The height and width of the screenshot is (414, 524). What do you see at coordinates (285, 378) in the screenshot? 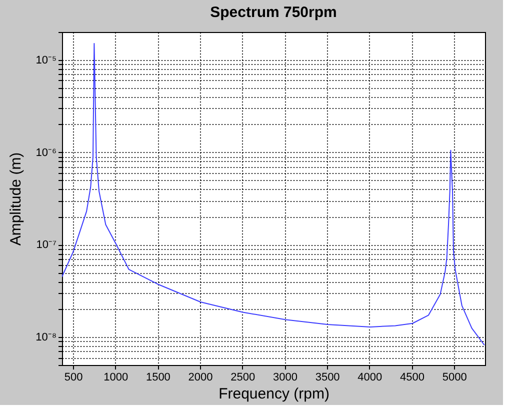
I see `x-tick-label: 3000` at bounding box center [285, 378].